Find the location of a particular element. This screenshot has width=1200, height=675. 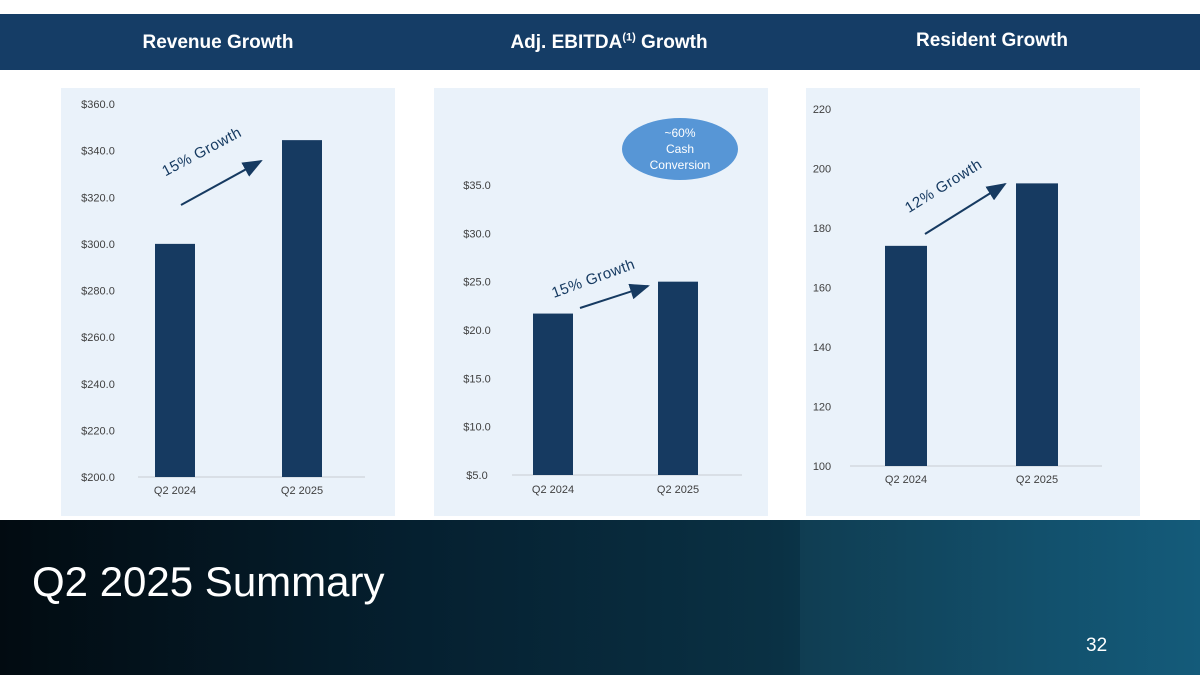

resident-growth-arrow is located at coordinates (965, 208).